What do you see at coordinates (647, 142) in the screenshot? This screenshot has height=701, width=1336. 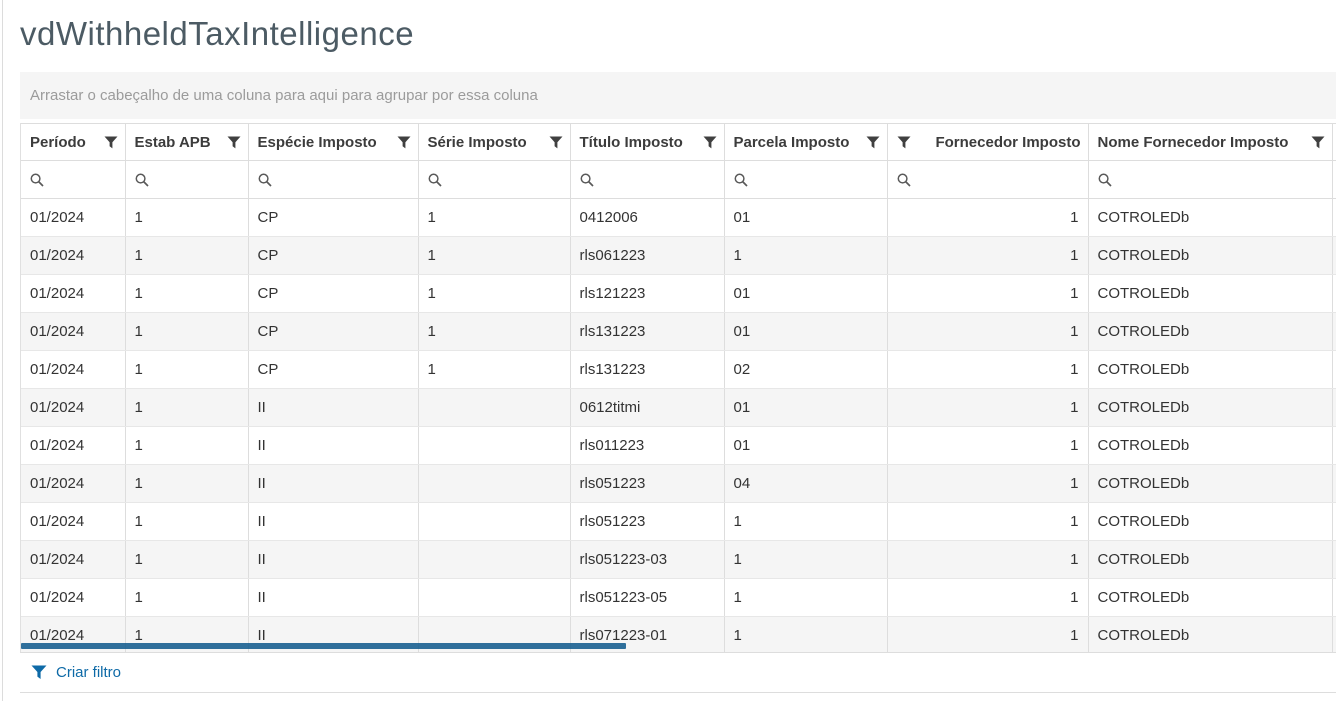 I see `column-header: Título Imposto` at bounding box center [647, 142].